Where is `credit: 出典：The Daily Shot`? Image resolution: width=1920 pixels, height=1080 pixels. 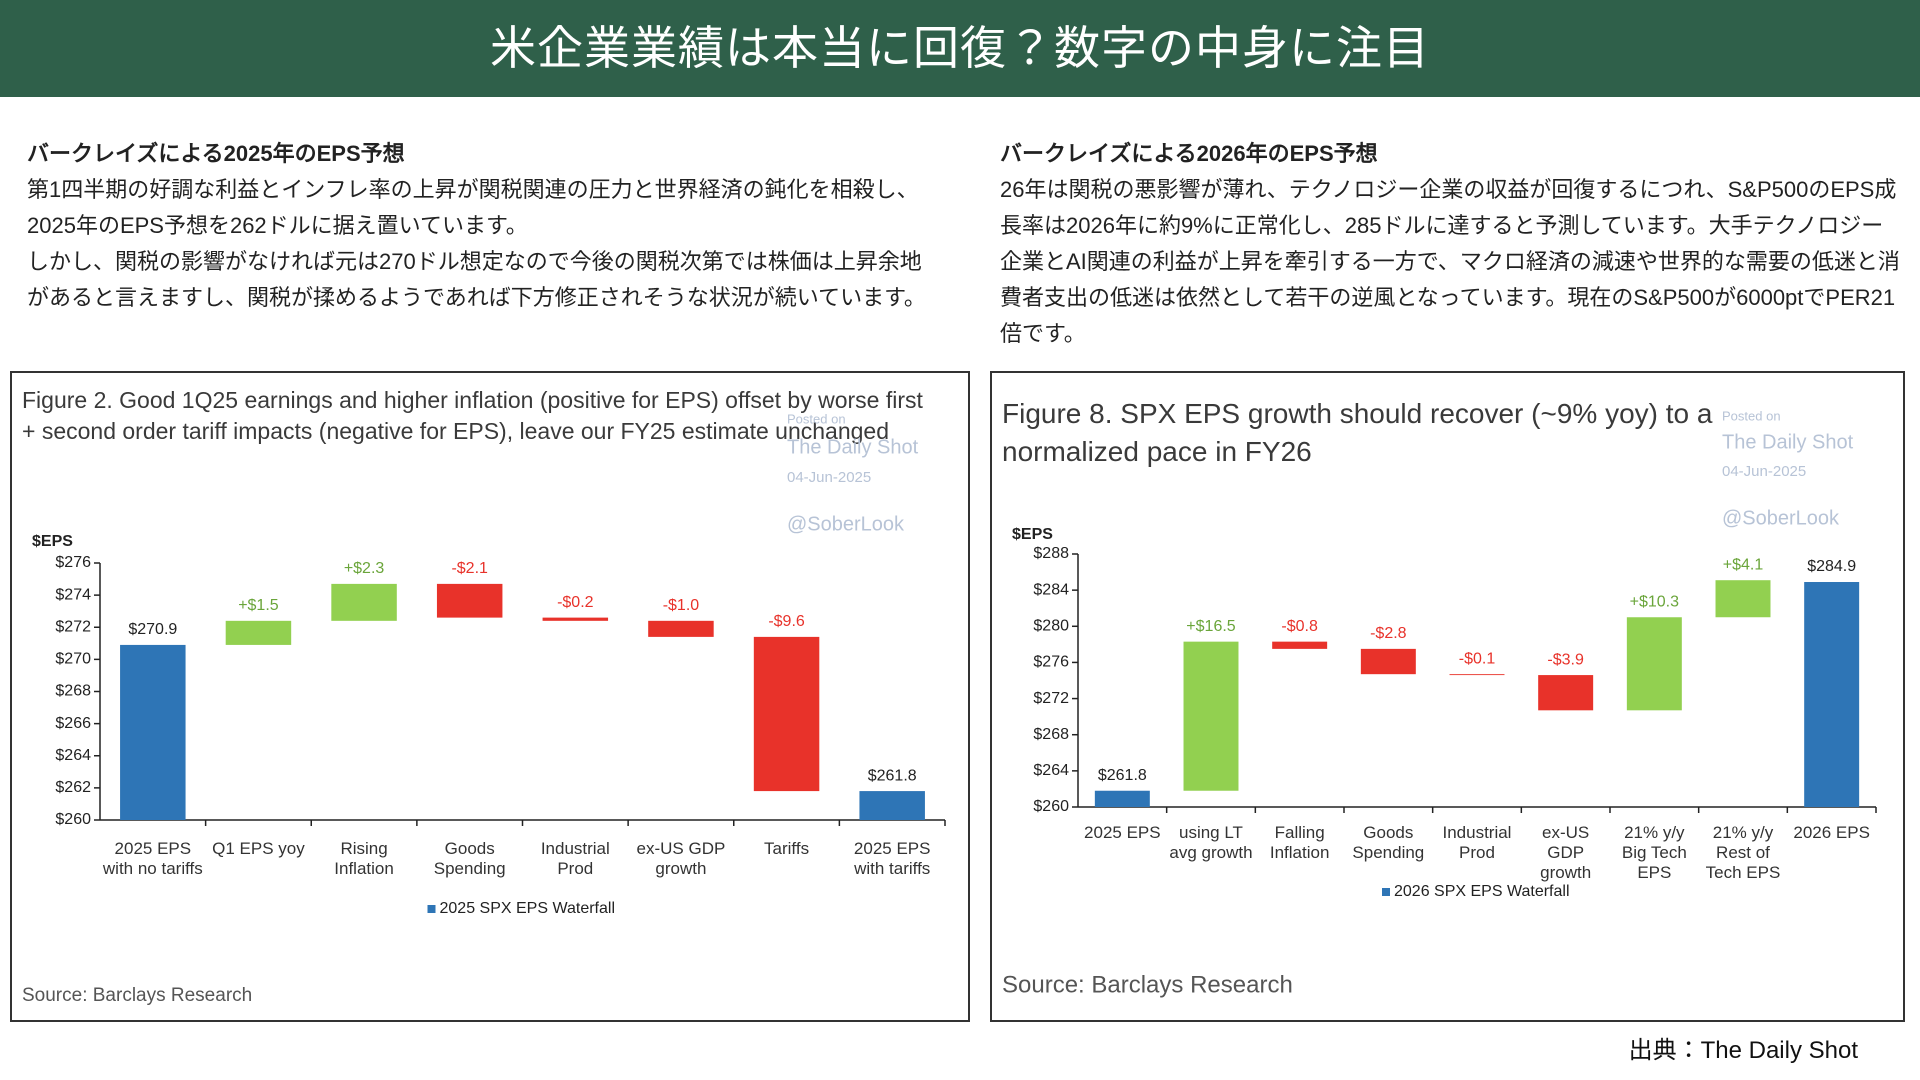 credit: 出典：The Daily Shot is located at coordinates (1743, 1050).